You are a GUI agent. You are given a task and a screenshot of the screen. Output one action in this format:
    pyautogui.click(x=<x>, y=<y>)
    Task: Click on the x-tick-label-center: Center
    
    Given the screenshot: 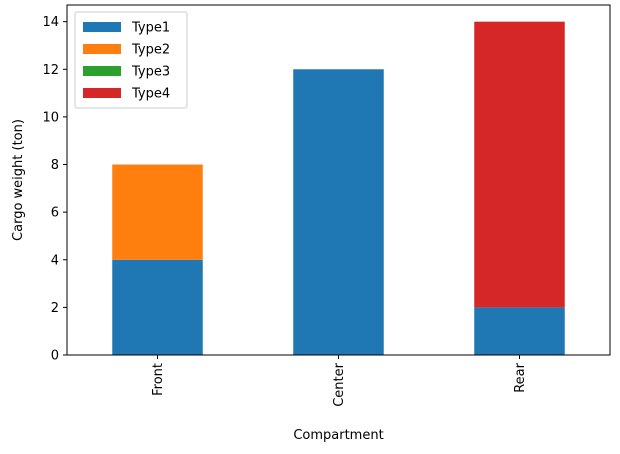 What is the action you would take?
    pyautogui.click(x=339, y=384)
    